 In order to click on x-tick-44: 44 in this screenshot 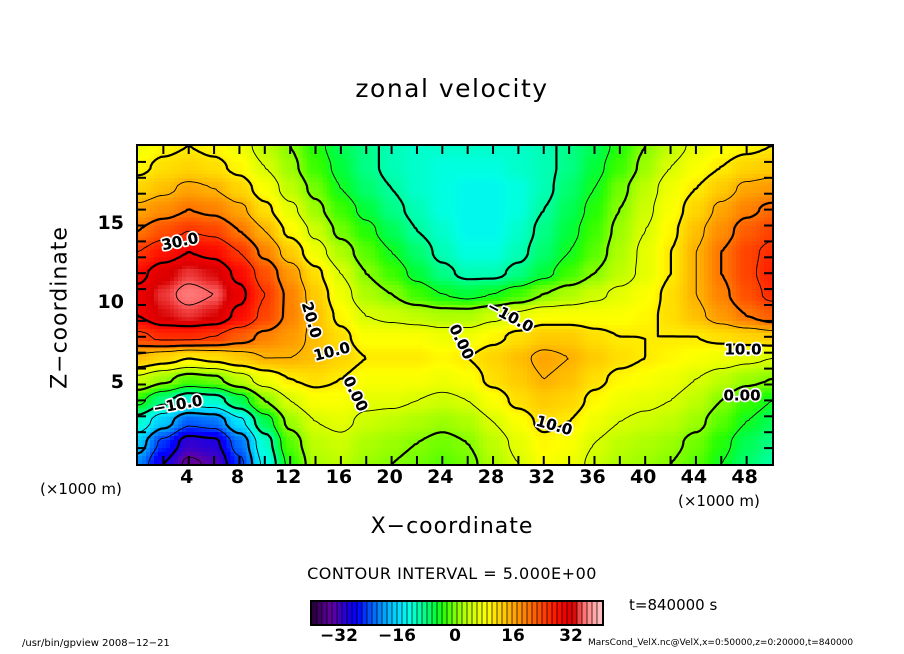, I will do `click(694, 477)`.